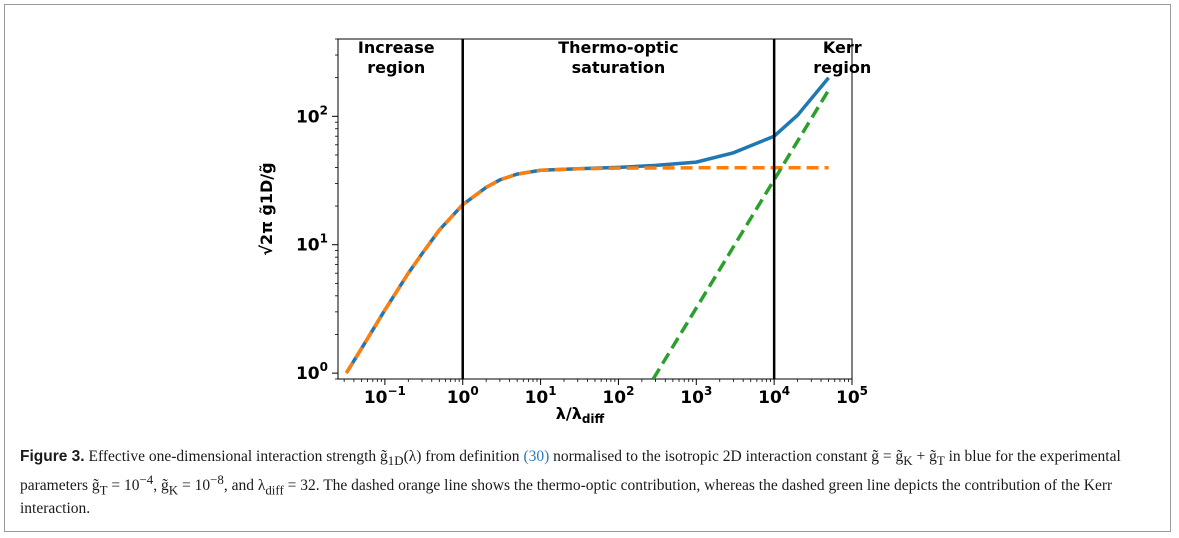 The height and width of the screenshot is (538, 1179). Describe the element at coordinates (103, 490) in the screenshot. I see `caption-sub-t2: T` at that location.